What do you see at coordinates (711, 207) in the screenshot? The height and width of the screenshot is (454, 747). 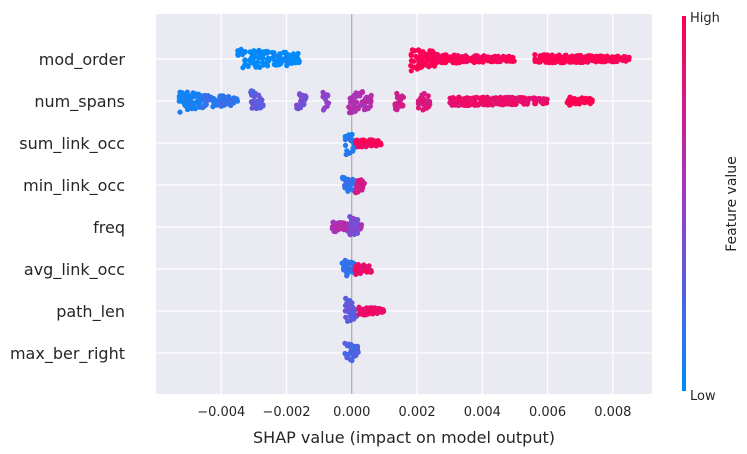 I see `colorbar: High Low Feature value` at bounding box center [711, 207].